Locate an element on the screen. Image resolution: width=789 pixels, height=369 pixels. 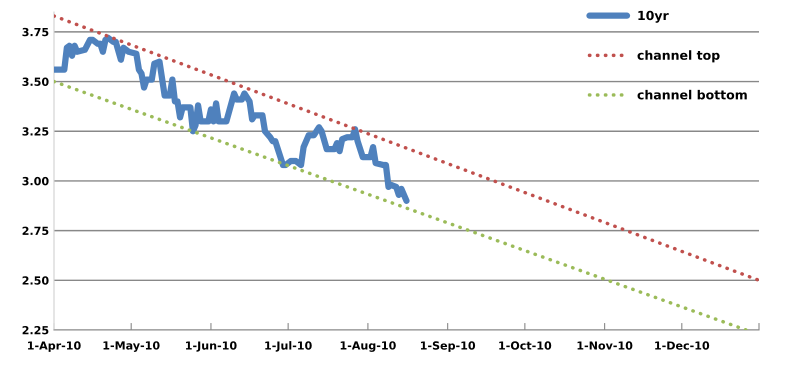
x-tick-label: 1-Oct-10 is located at coordinates (525, 345).